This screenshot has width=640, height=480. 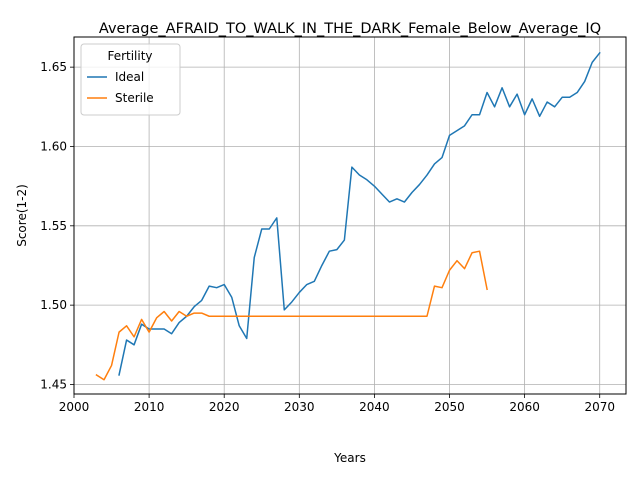 What do you see at coordinates (134, 98) in the screenshot?
I see `legend-label-sterile: Sterile` at bounding box center [134, 98].